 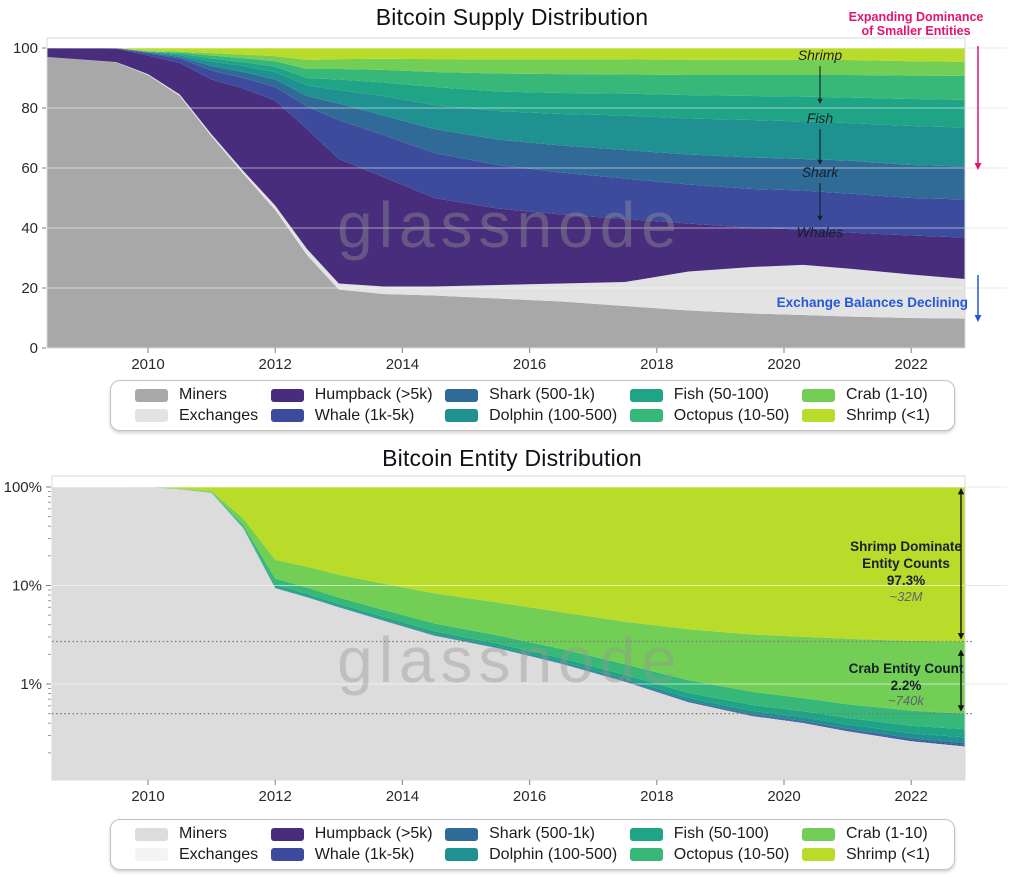 I want to click on band-label-fish: Fish, so click(x=820, y=118).